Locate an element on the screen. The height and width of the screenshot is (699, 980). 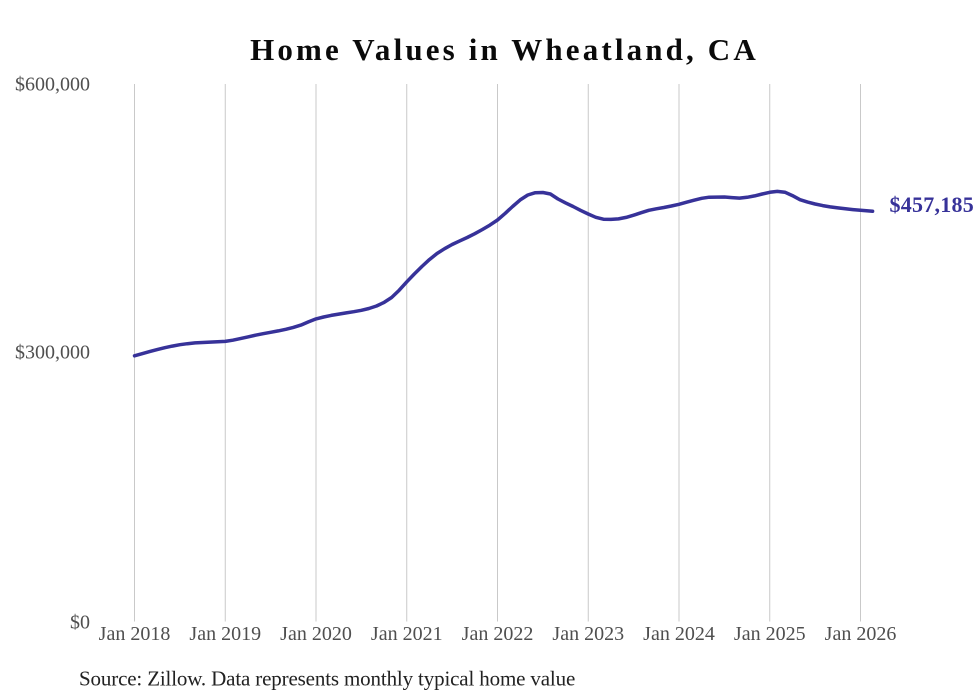
svg-text: Jan 2019 is located at coordinates (225, 634).